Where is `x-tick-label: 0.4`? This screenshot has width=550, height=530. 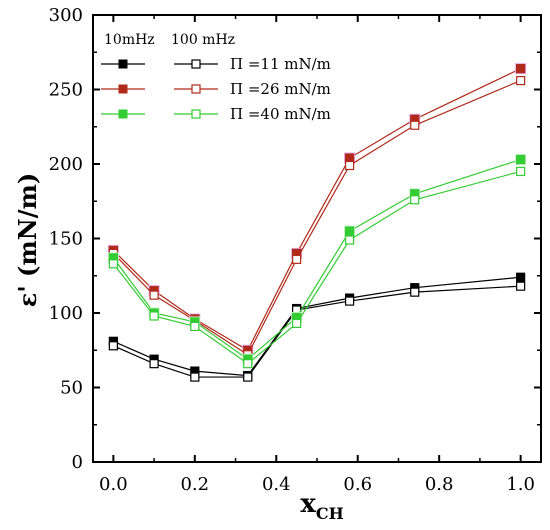 x-tick-label: 0.4 is located at coordinates (276, 484).